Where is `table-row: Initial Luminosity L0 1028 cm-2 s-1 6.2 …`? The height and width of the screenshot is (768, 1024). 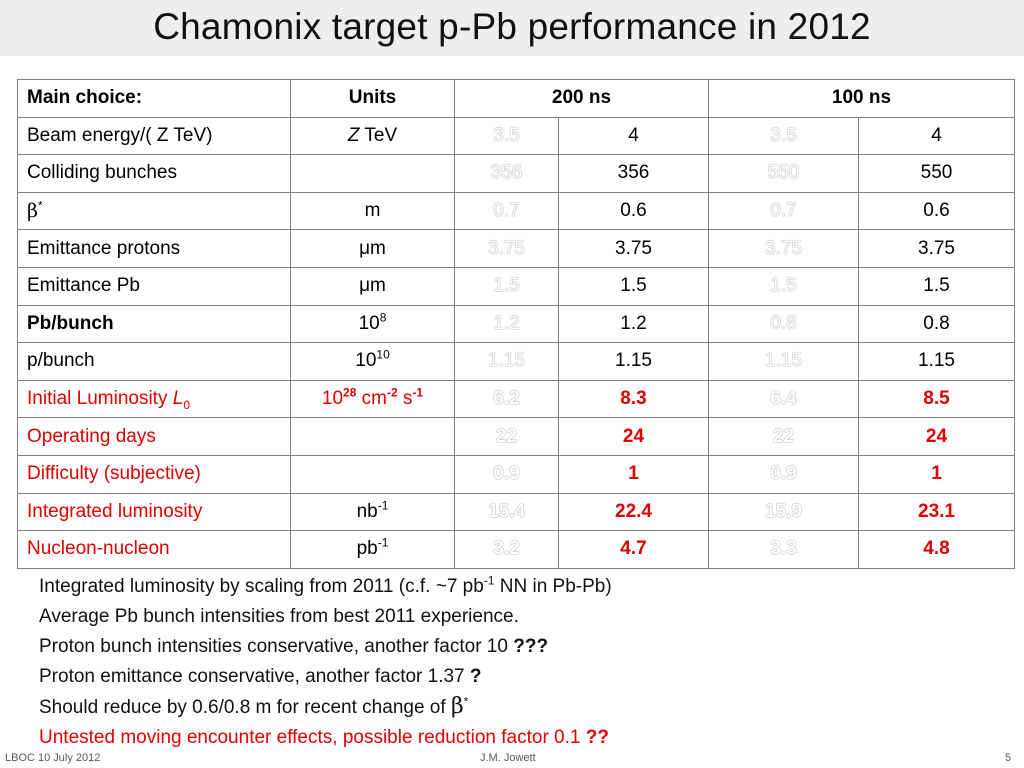 table-row: Initial Luminosity L0 1028 cm-2 s-1 6.2 … is located at coordinates (516, 399).